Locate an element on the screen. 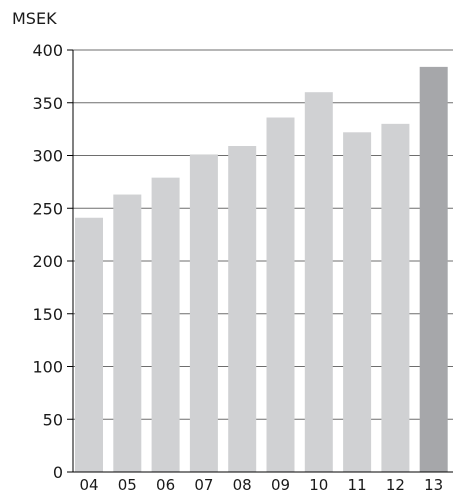  x-tick-label: 05 is located at coordinates (127, 484).